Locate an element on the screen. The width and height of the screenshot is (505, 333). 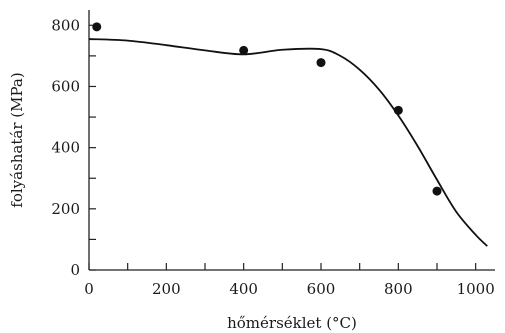
x-tick-label: 600 is located at coordinates (321, 289).